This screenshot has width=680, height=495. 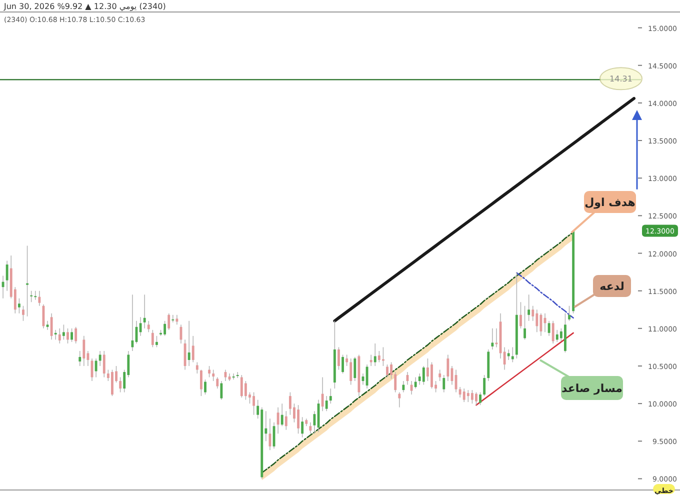 What do you see at coordinates (621, 79) in the screenshot?
I see `ref-line-label: 14.31` at bounding box center [621, 79].